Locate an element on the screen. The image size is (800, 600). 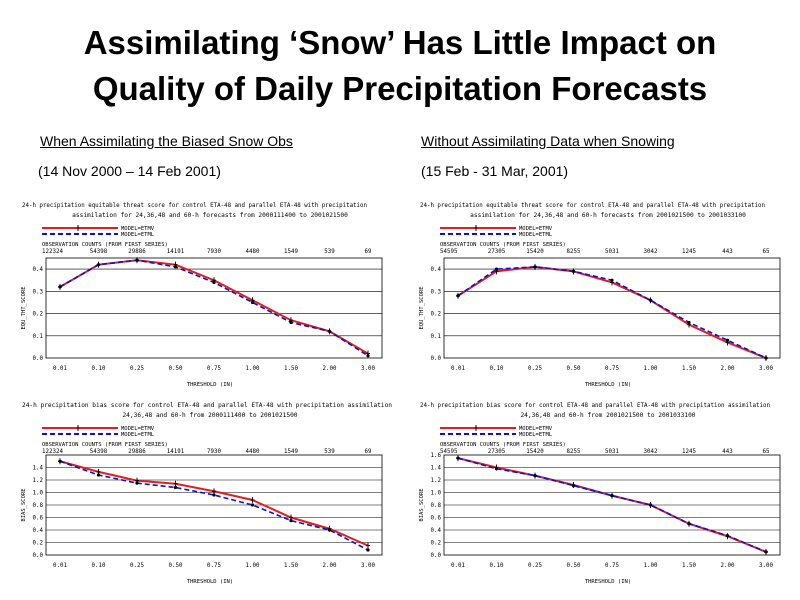
obs-count: 29886 is located at coordinates (137, 252).